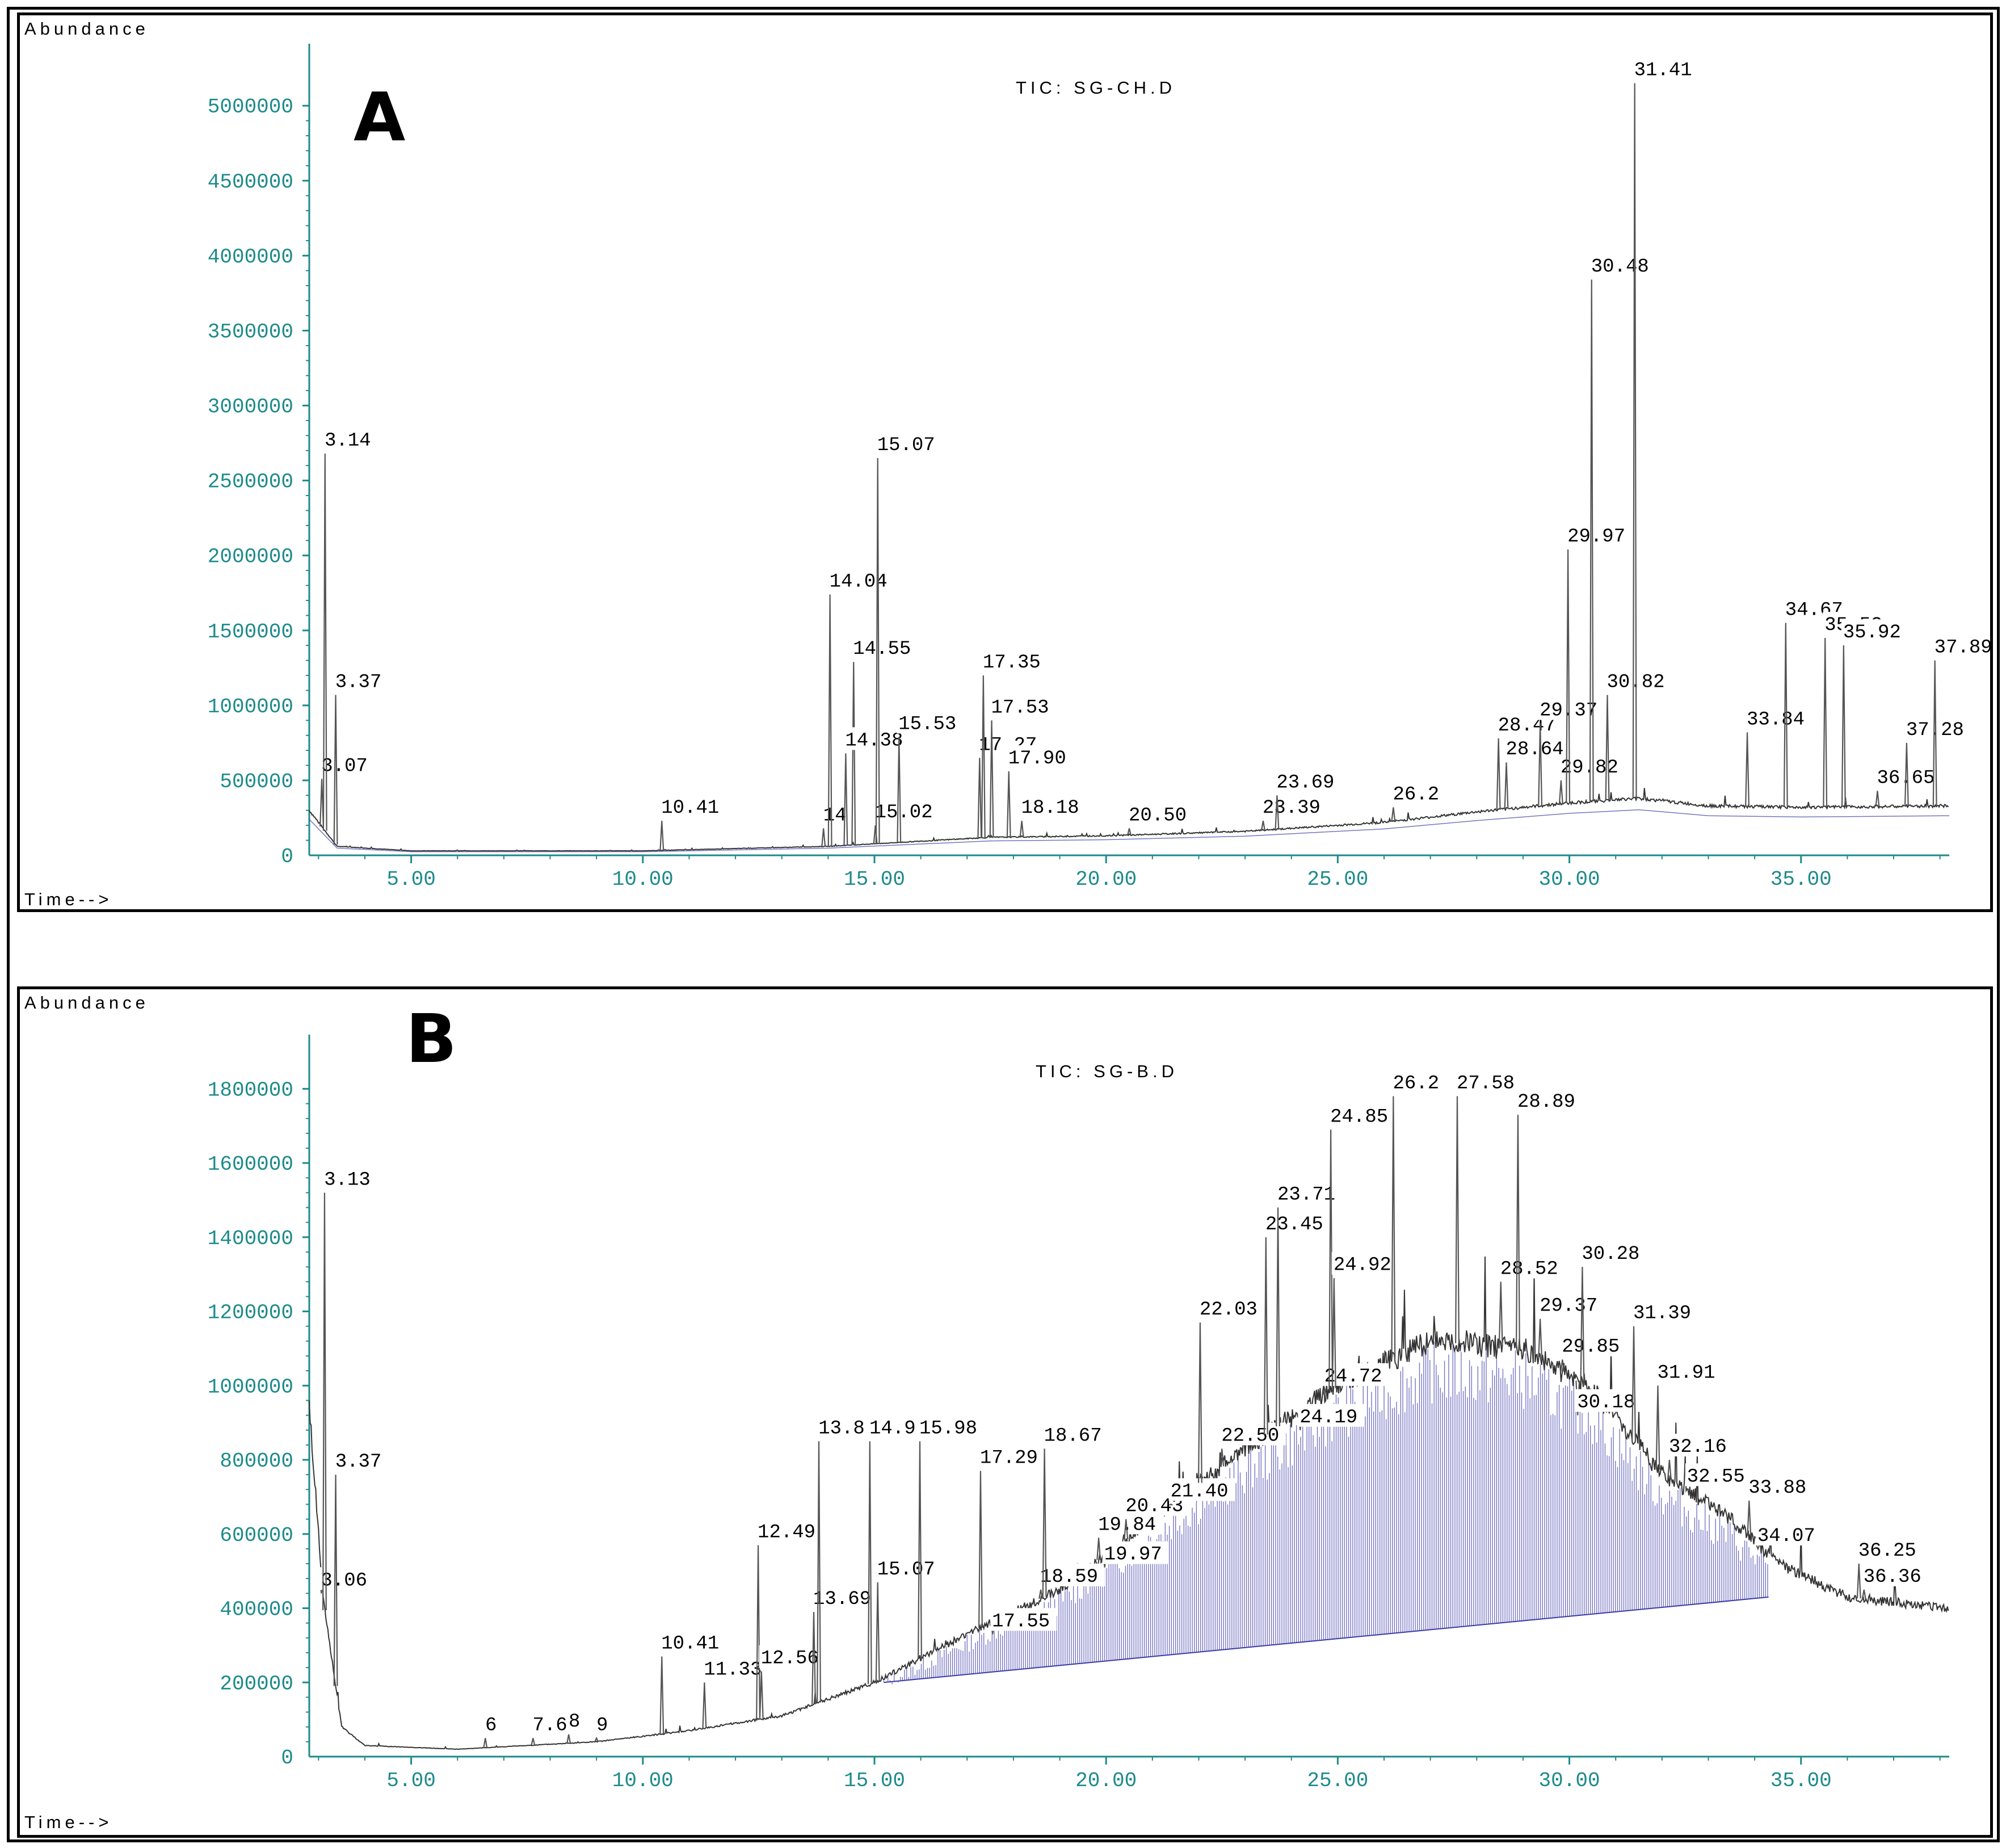 The height and width of the screenshot is (1848, 2006). What do you see at coordinates (1825, 722) in the screenshot?
I see `peak-35.52` at bounding box center [1825, 722].